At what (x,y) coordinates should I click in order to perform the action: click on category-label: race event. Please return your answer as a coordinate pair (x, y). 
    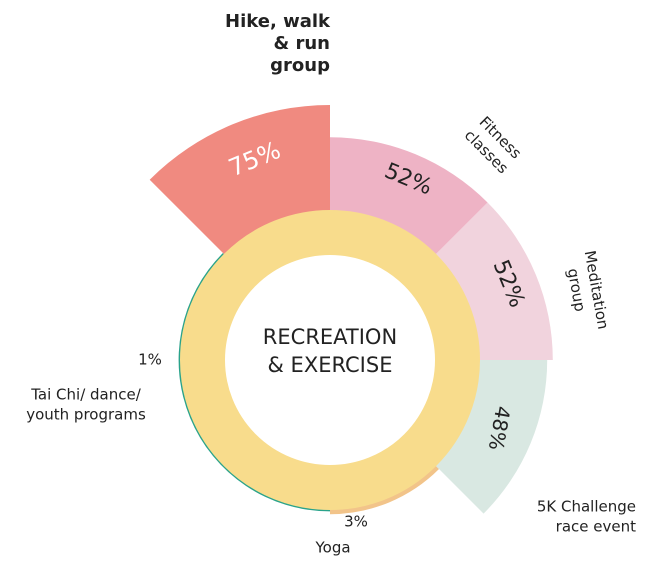
    Looking at the image, I should click on (596, 527).